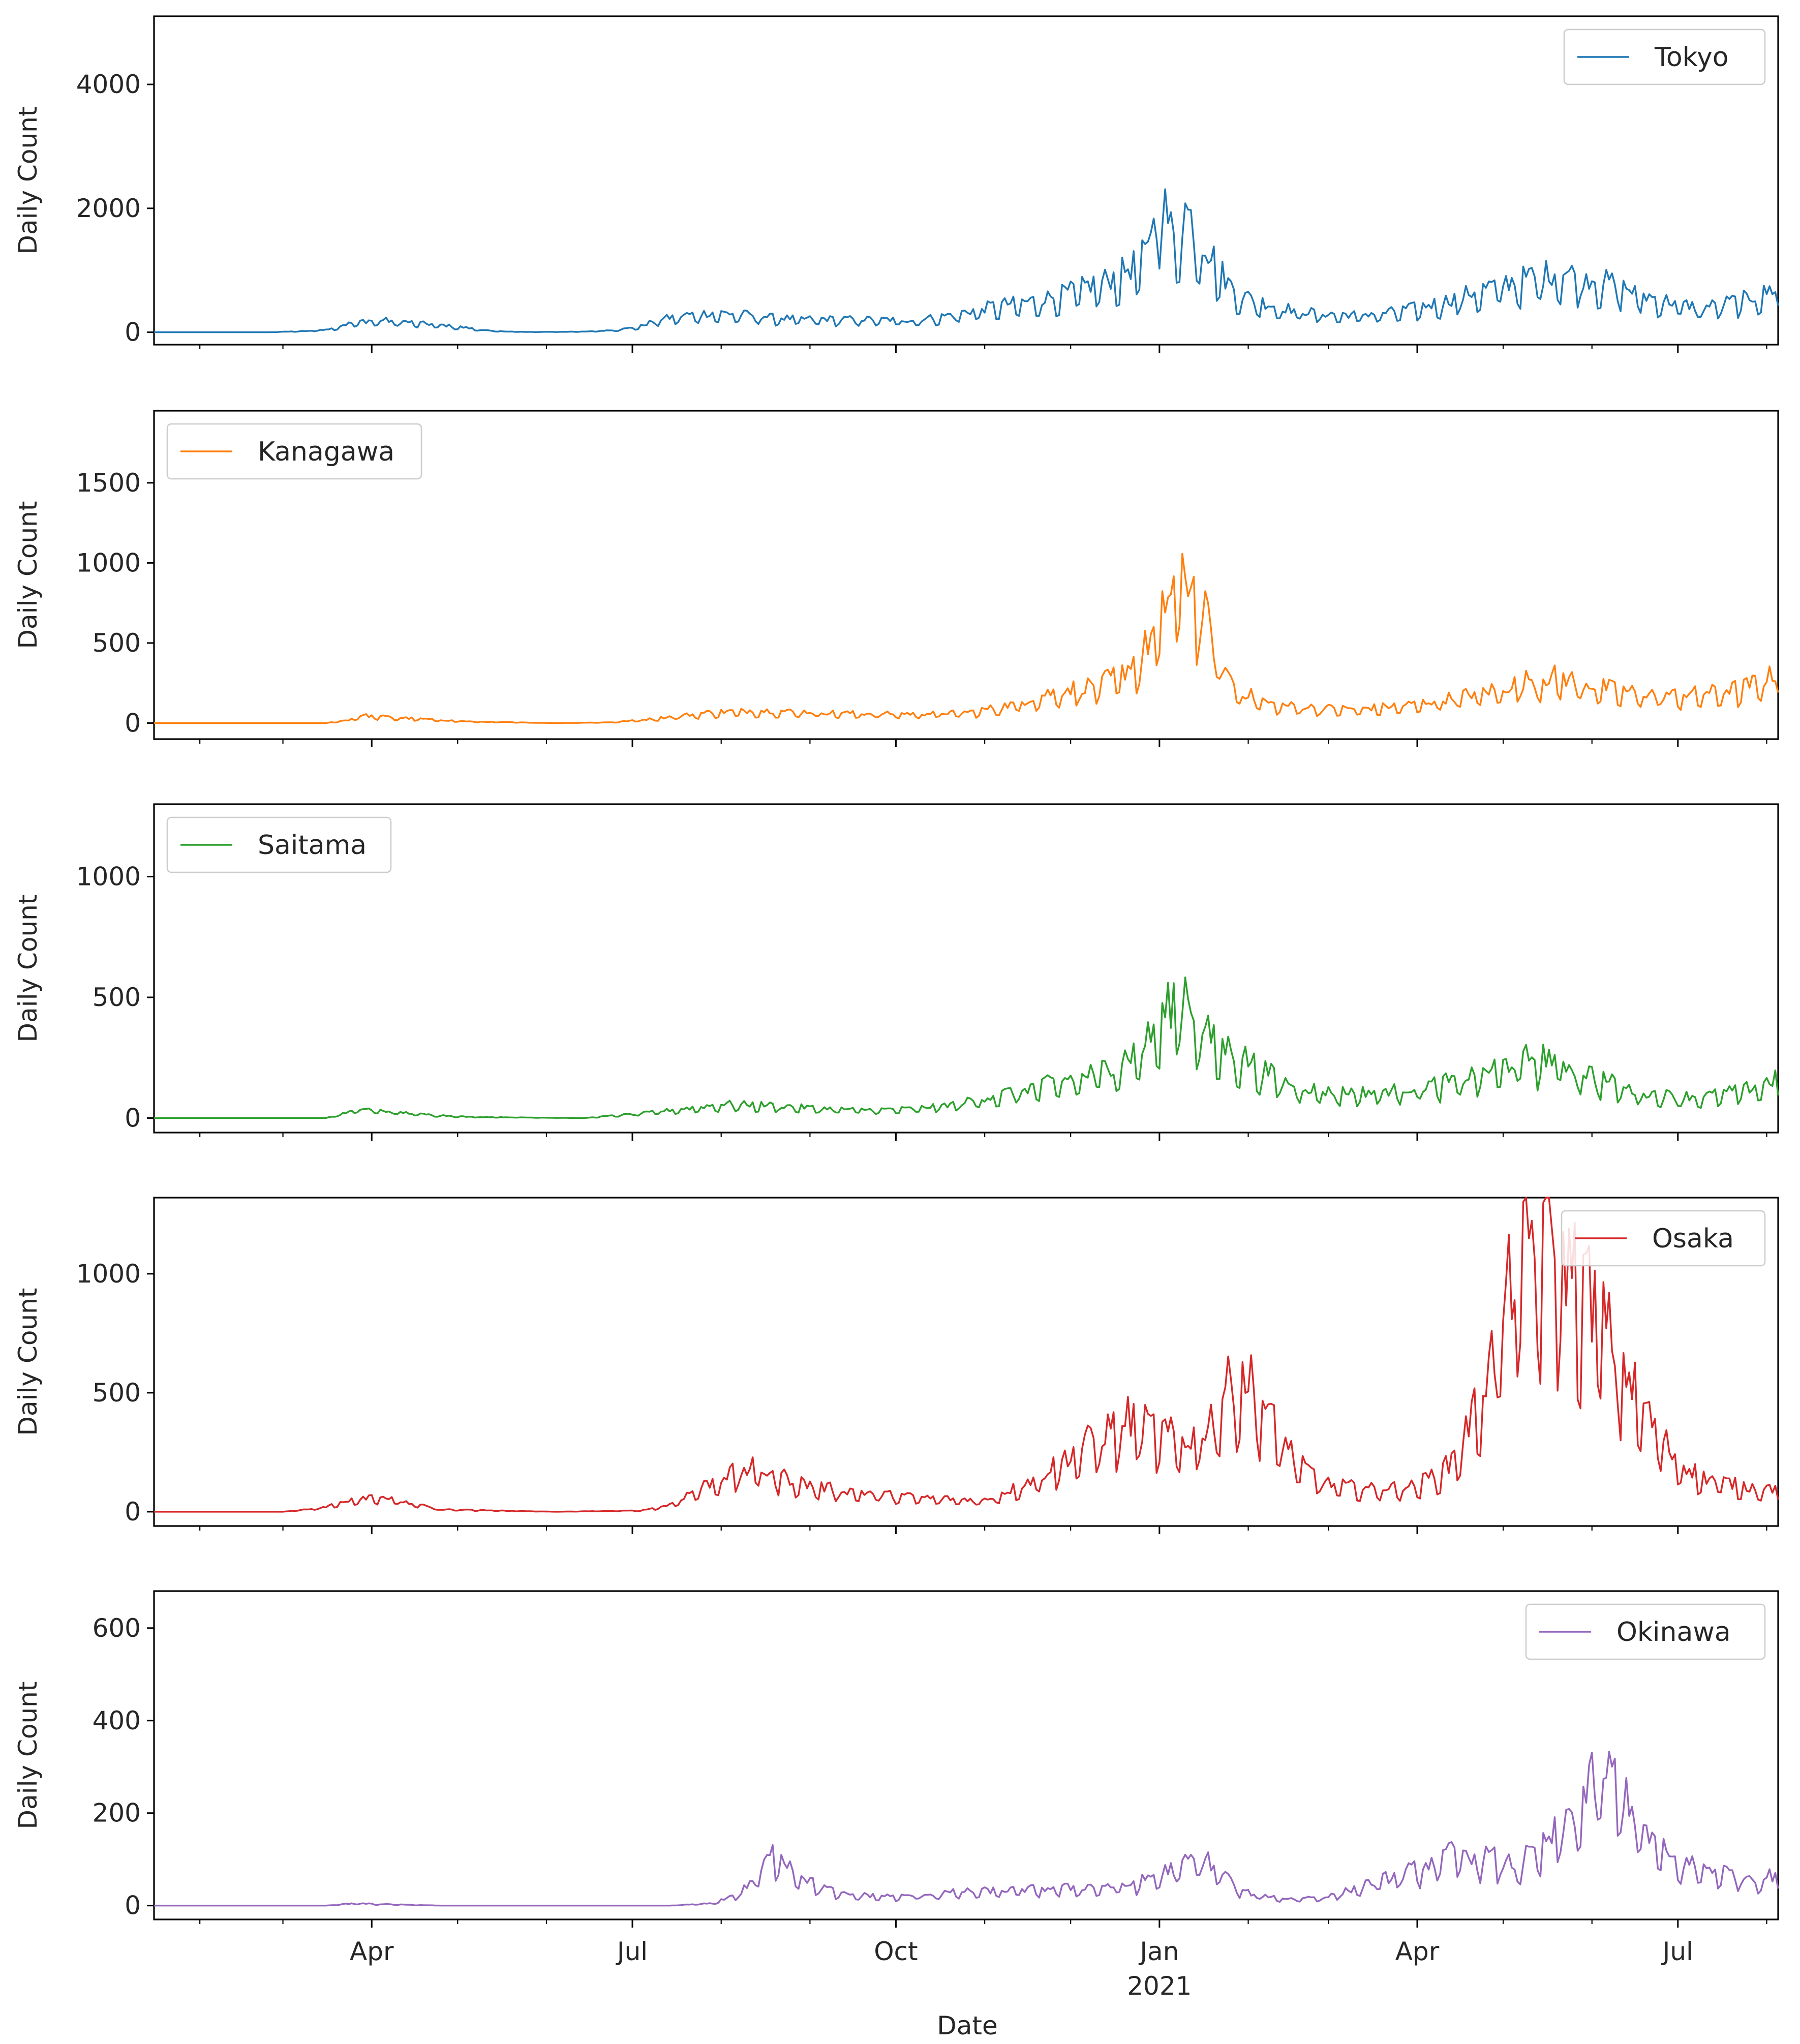 This screenshot has width=1800, height=2044. I want to click on y-tick-label: 400, so click(117, 1720).